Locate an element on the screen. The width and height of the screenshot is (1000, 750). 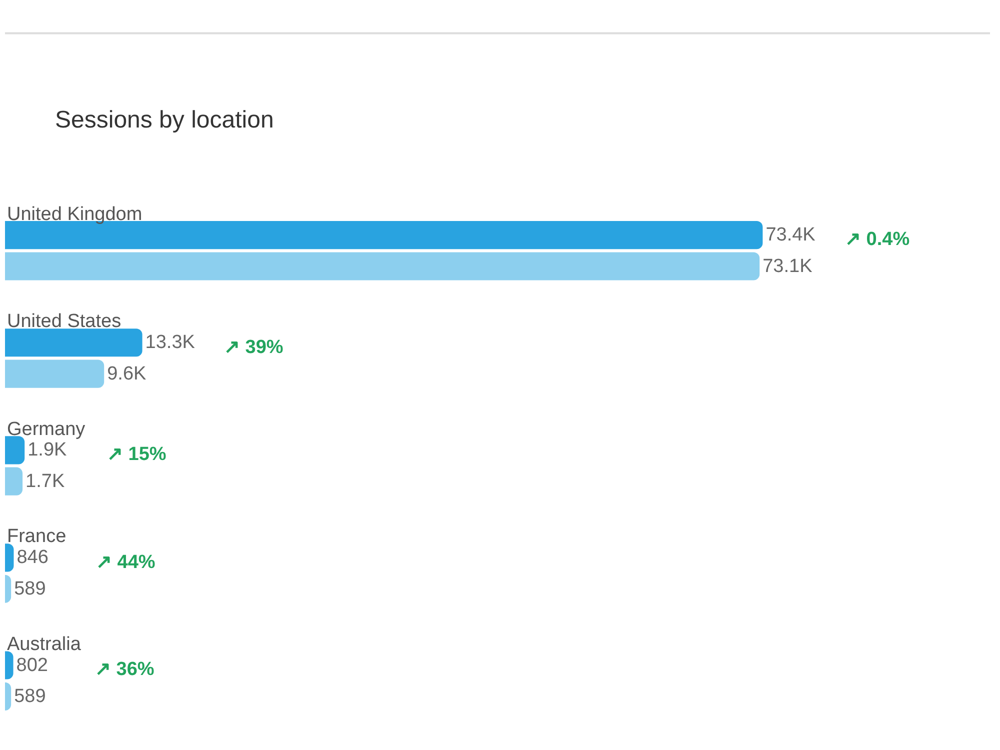
data-label: 846 is located at coordinates (32, 557).